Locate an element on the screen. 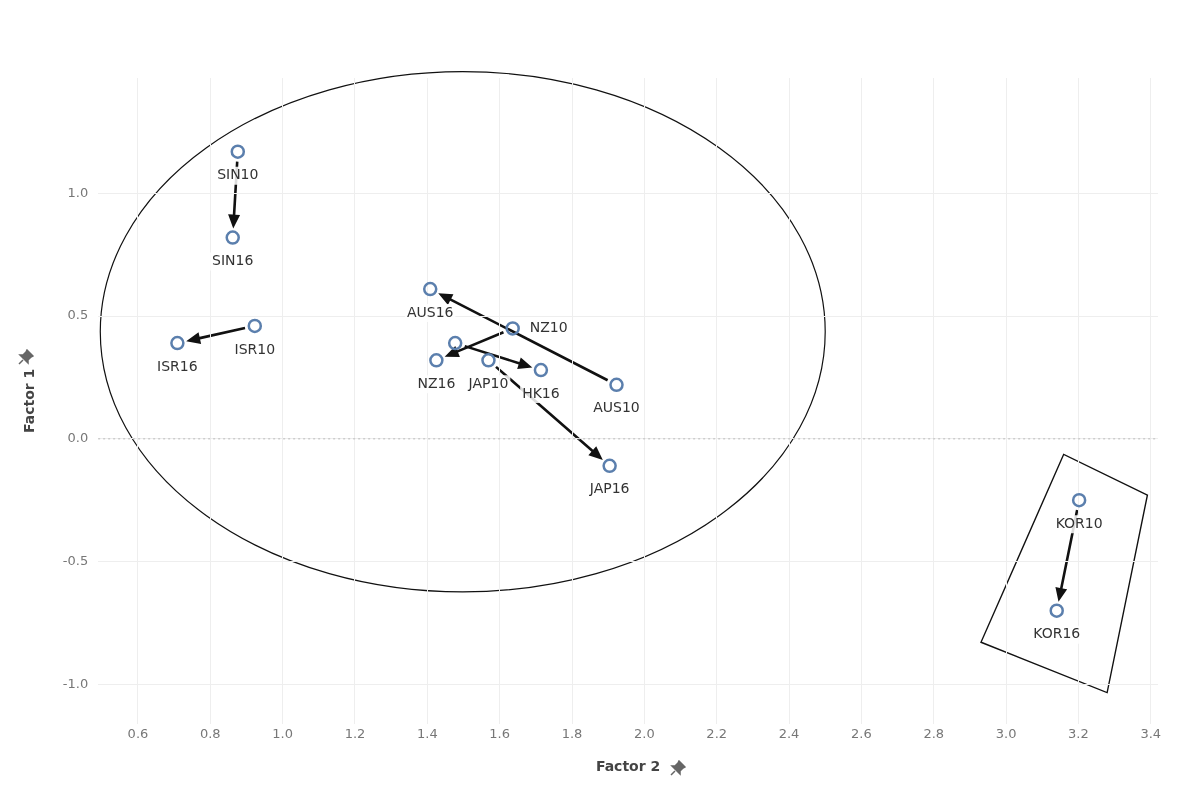  x-axis-title: Factor 2 is located at coordinates (628, 766).